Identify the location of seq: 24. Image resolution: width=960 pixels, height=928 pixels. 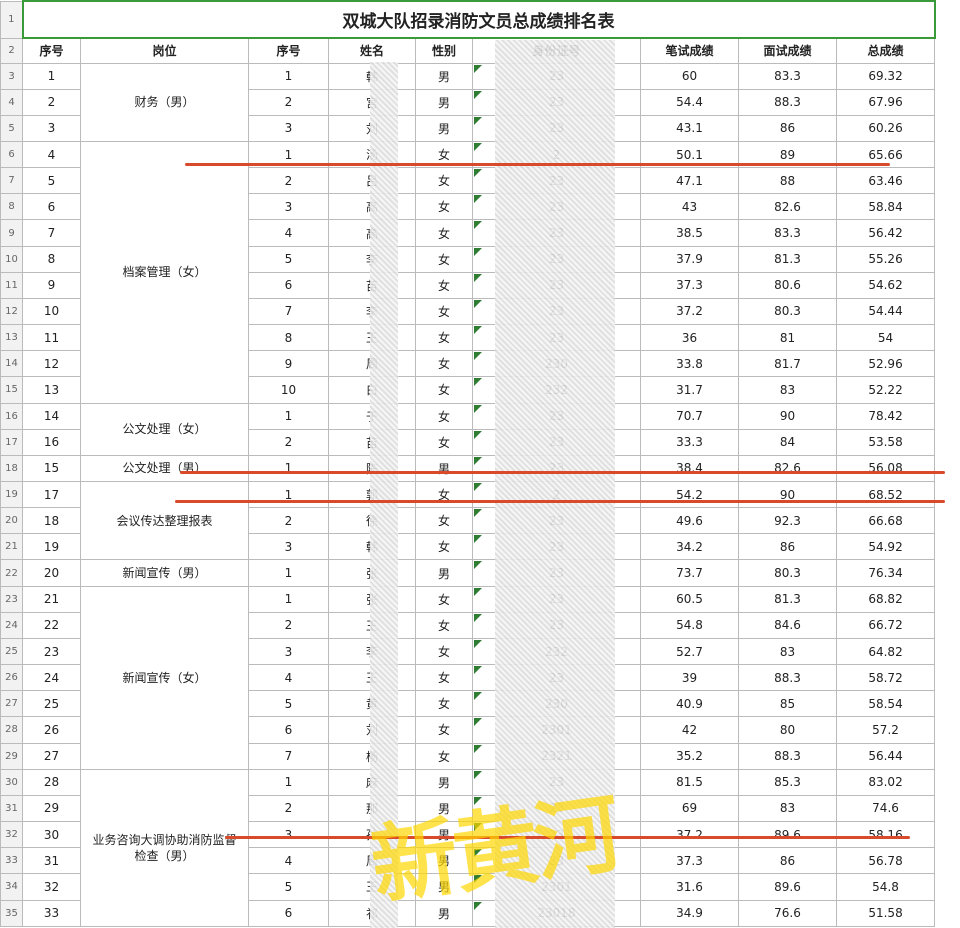
(51, 678).